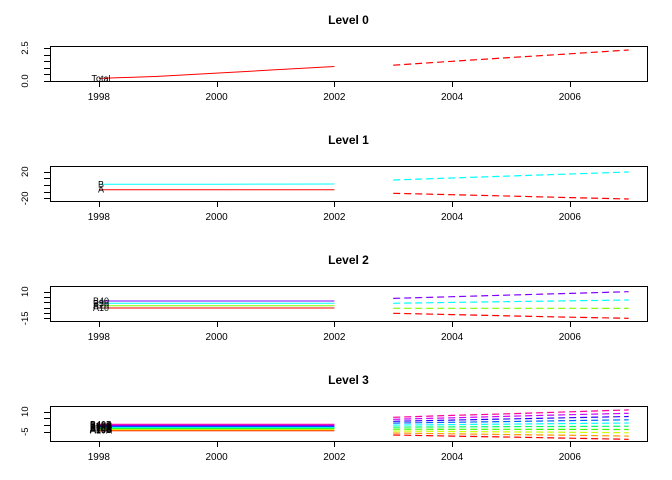 This screenshot has height=480, width=672. Describe the element at coordinates (25, 47) in the screenshot. I see `y-axis-tick-label: 2.5` at that location.